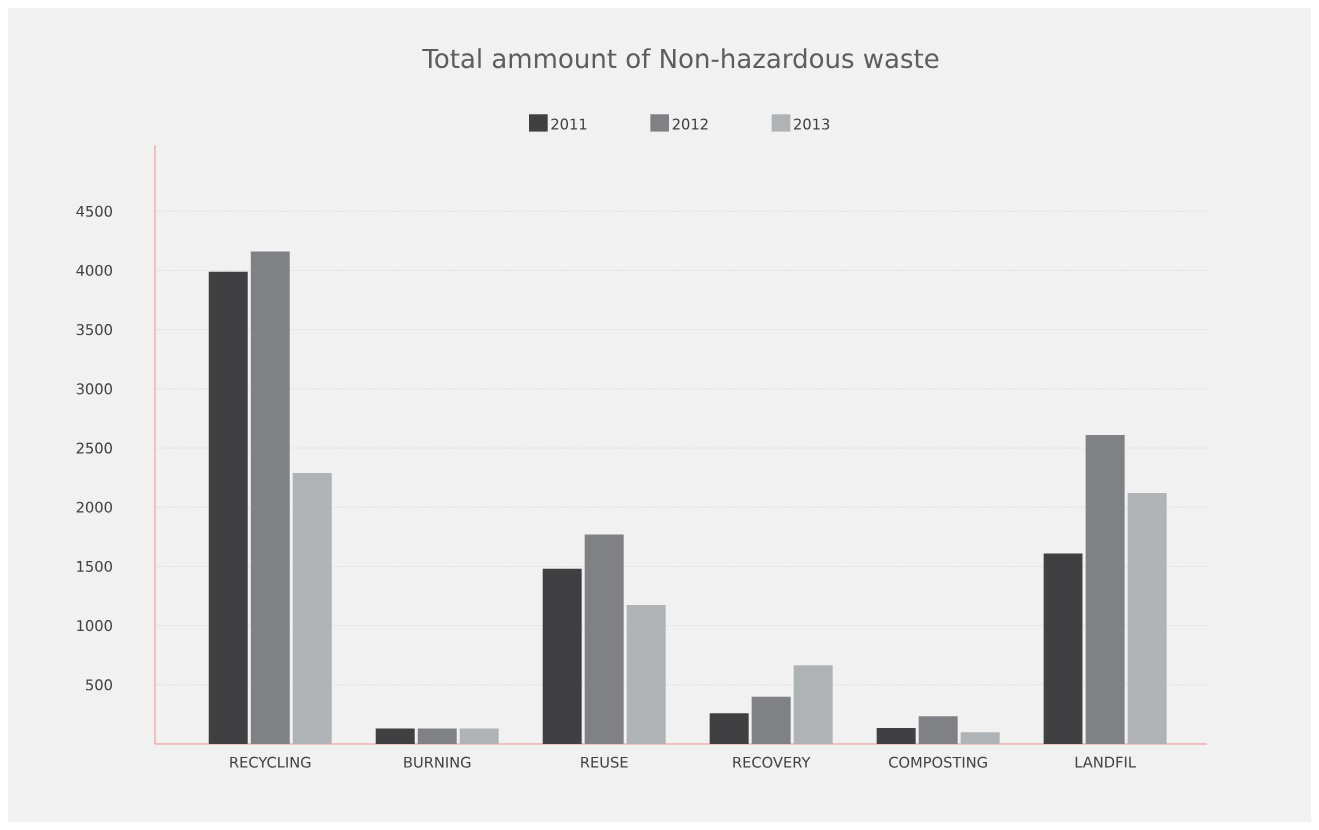  What do you see at coordinates (270, 762) in the screenshot?
I see `x-tick-label: RECYCLING` at bounding box center [270, 762].